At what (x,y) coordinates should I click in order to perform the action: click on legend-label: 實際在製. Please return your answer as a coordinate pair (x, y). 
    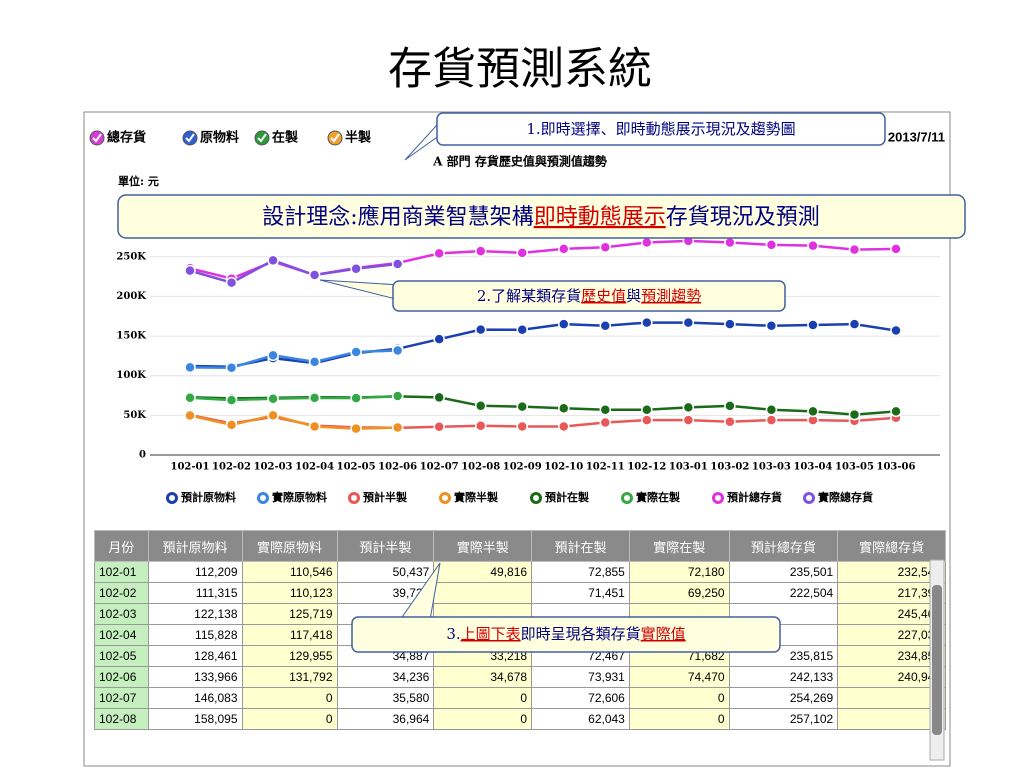
    Looking at the image, I should click on (658, 497).